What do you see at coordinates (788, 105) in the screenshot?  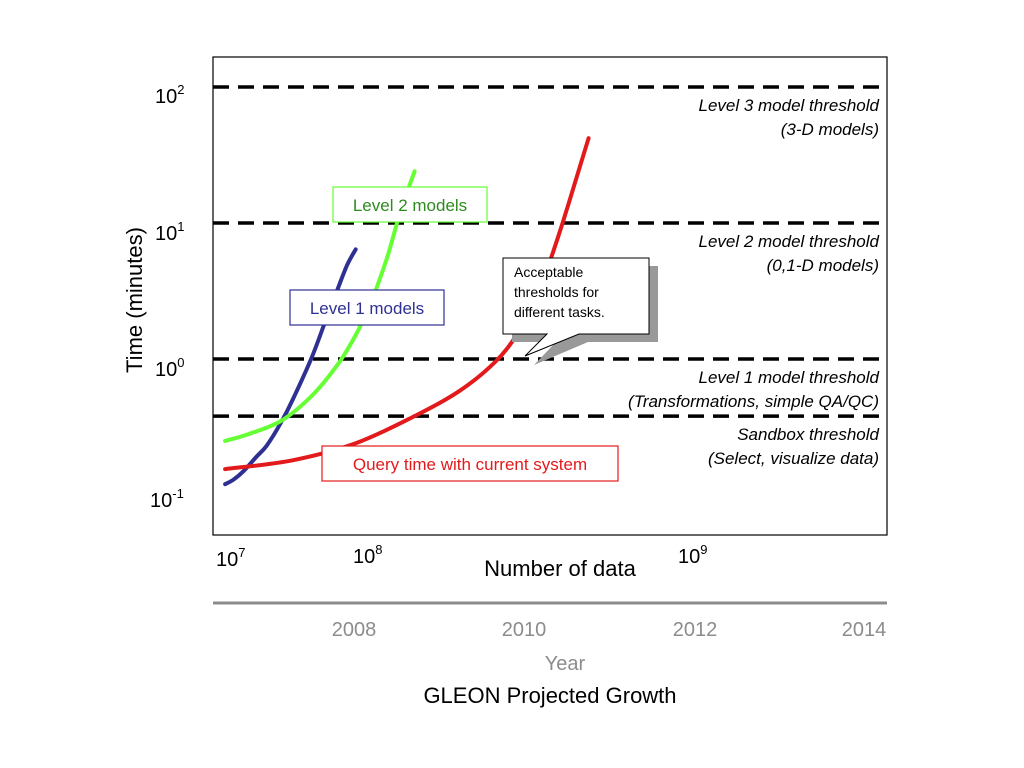 I see `threshold-label: Level 3 model threshold` at bounding box center [788, 105].